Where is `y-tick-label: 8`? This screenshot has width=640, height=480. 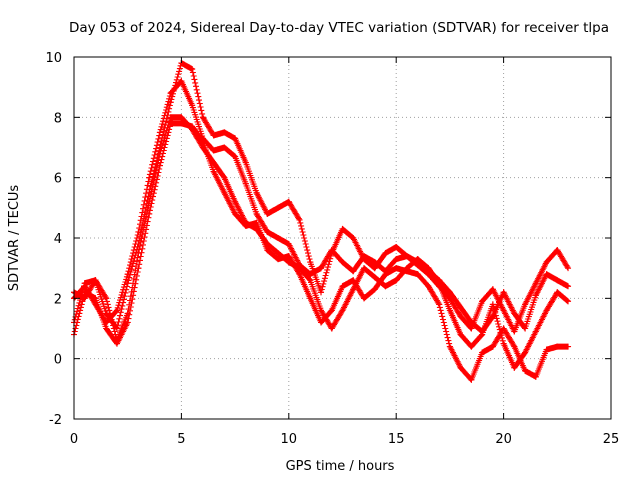 y-tick-label: 8 is located at coordinates (58, 118).